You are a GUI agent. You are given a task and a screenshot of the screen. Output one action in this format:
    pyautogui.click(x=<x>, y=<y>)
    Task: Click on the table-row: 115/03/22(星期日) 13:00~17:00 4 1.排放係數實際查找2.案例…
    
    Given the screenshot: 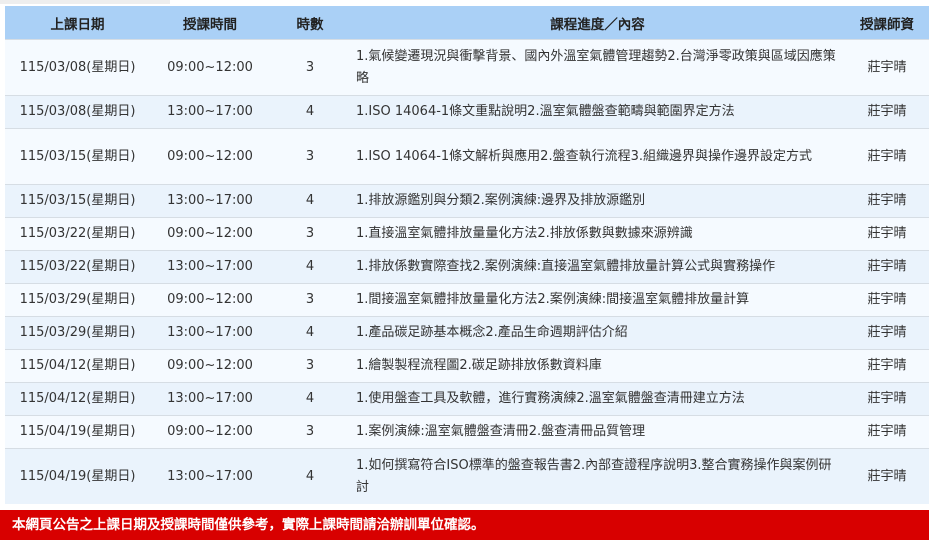 What is the action you would take?
    pyautogui.click(x=467, y=267)
    